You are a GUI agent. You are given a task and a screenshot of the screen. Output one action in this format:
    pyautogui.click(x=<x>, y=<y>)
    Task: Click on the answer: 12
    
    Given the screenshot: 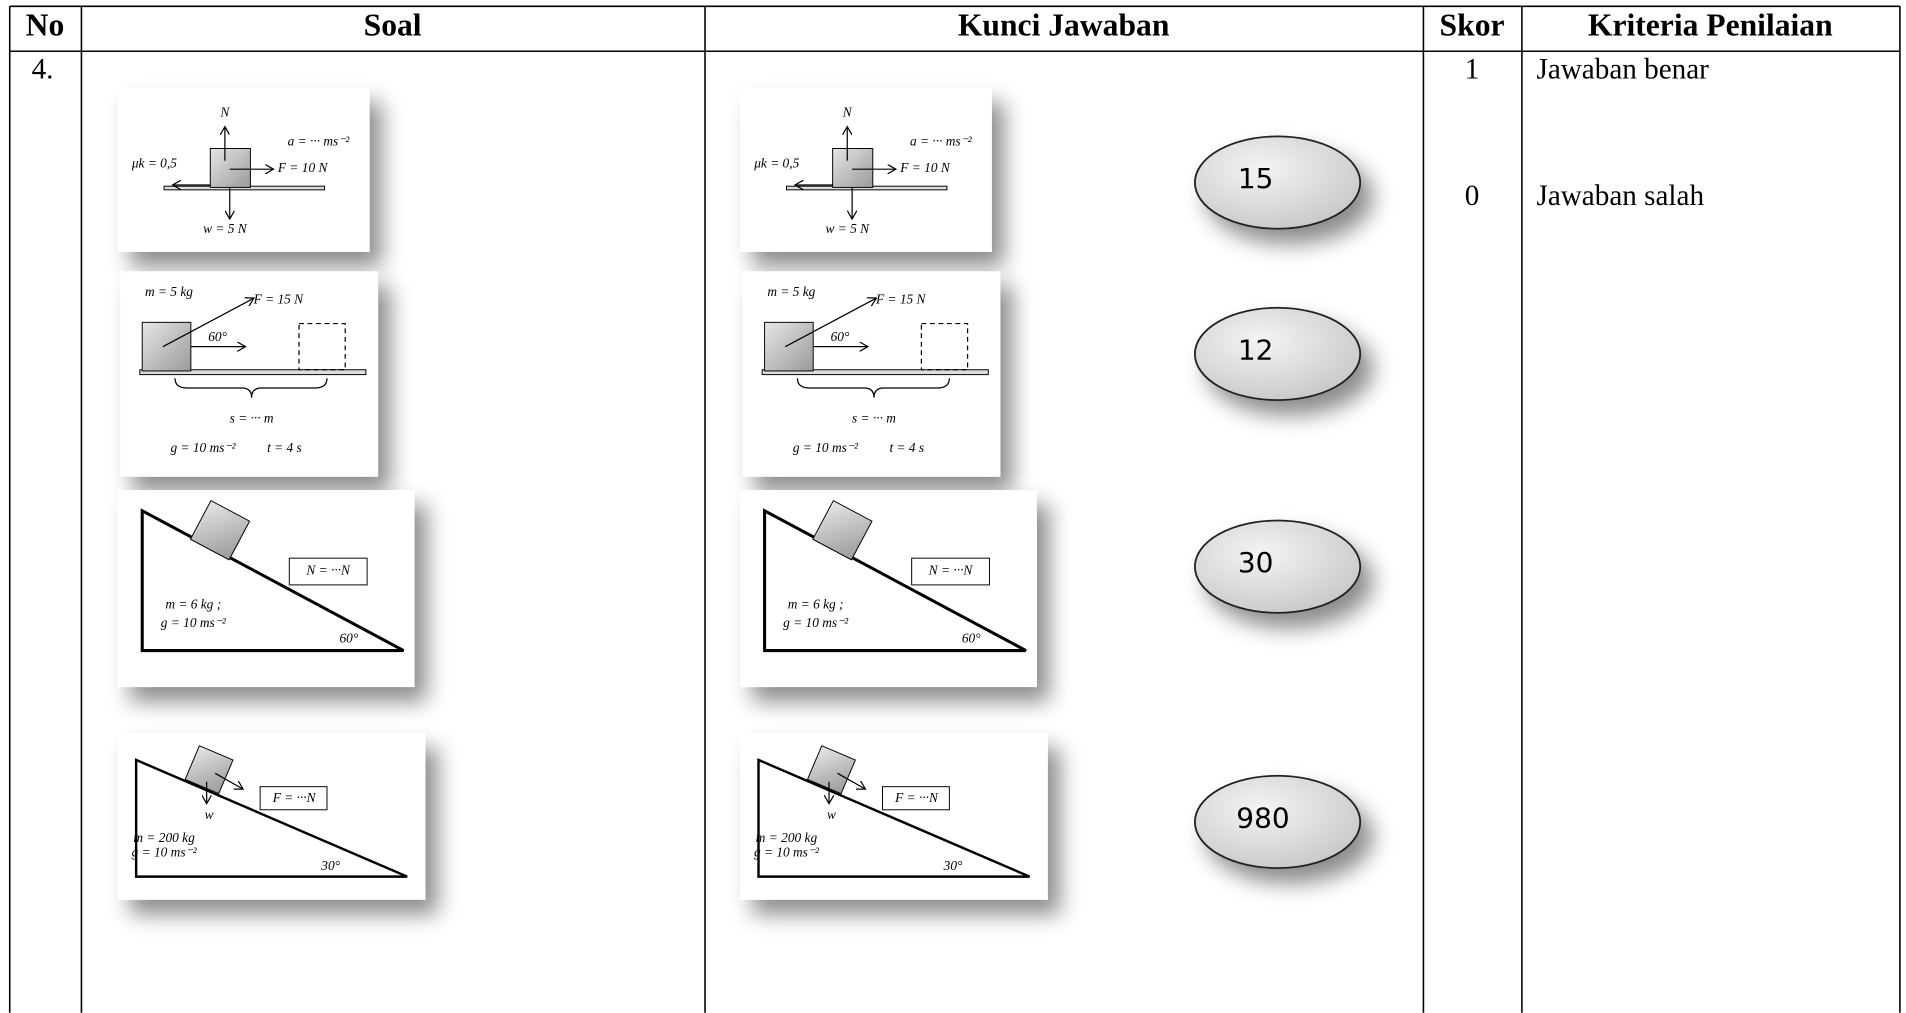 What is the action you would take?
    pyautogui.click(x=1256, y=350)
    